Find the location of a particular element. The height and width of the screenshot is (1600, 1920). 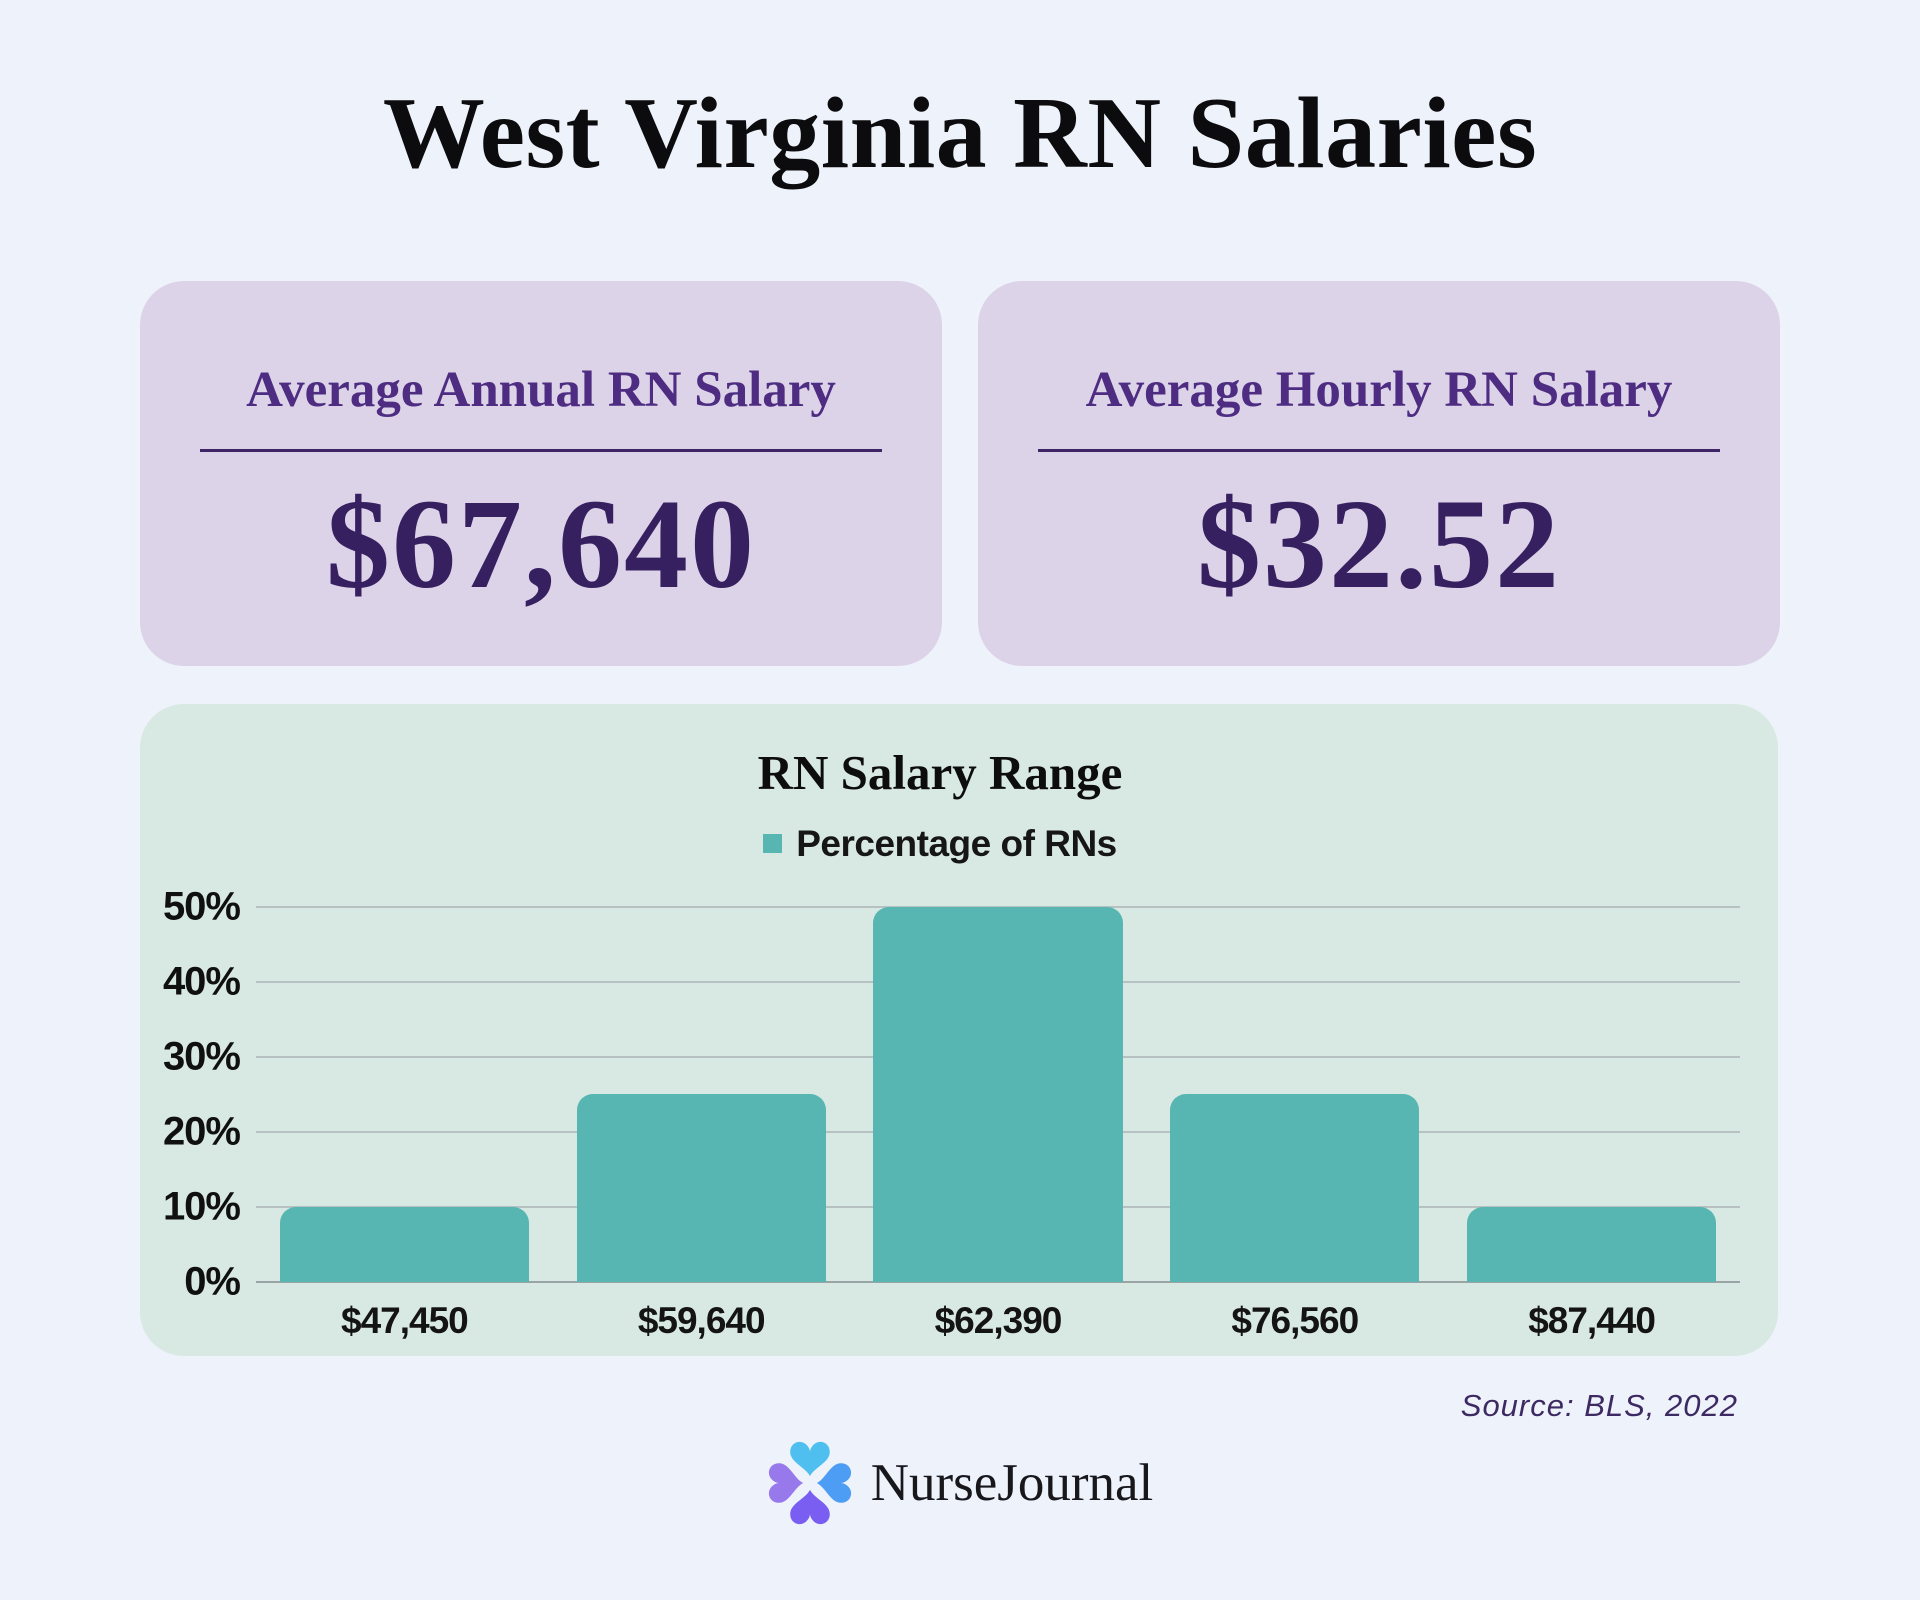

x-tick-label: $76,560 is located at coordinates (1295, 1320).